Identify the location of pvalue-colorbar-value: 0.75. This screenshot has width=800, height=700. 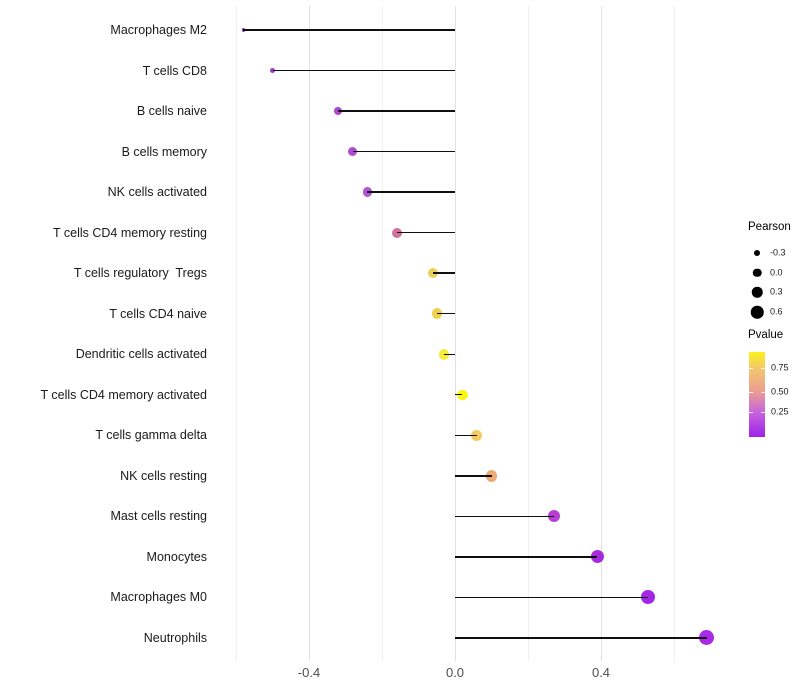
(780, 367).